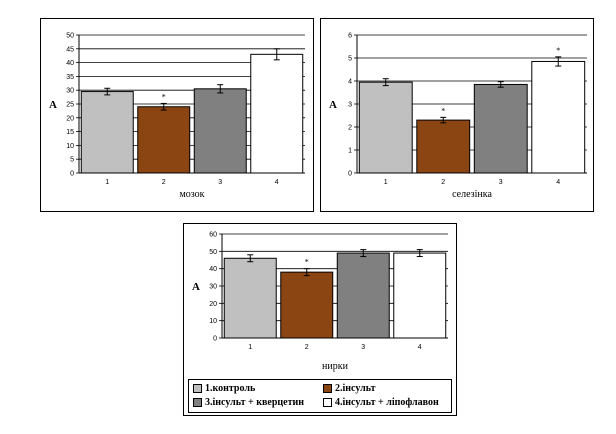 This screenshot has width=616, height=434. I want to click on y-tick-label: 60, so click(213, 235).